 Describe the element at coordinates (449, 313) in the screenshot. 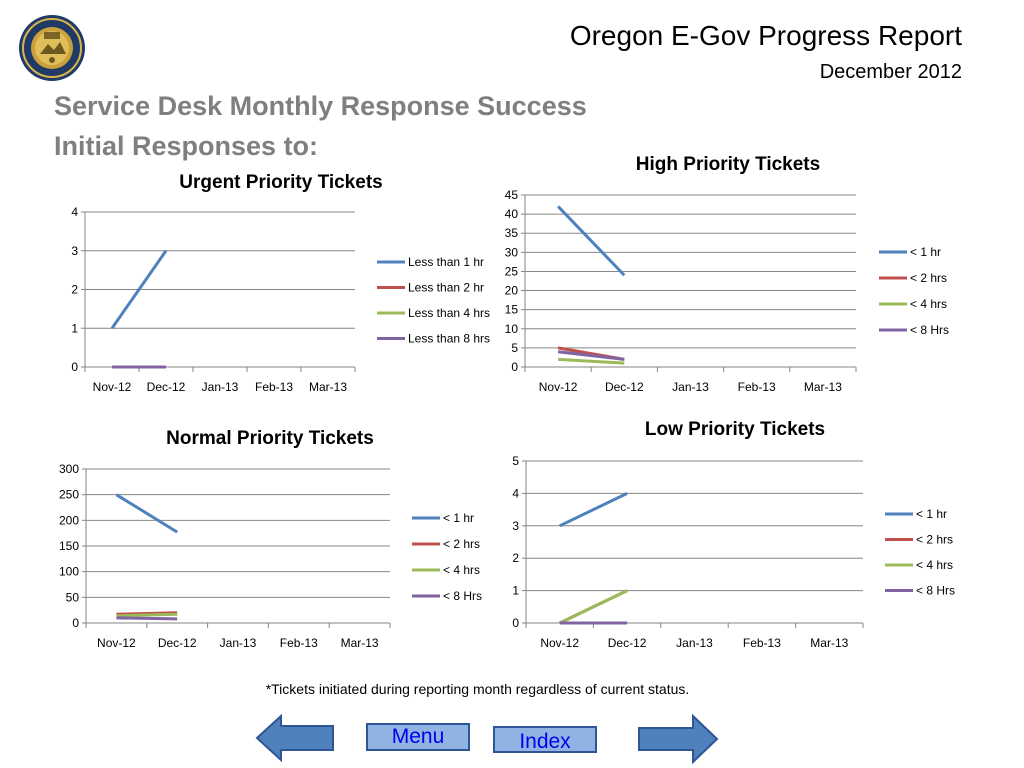

I see `legend-label: Less than 4 hrs` at that location.